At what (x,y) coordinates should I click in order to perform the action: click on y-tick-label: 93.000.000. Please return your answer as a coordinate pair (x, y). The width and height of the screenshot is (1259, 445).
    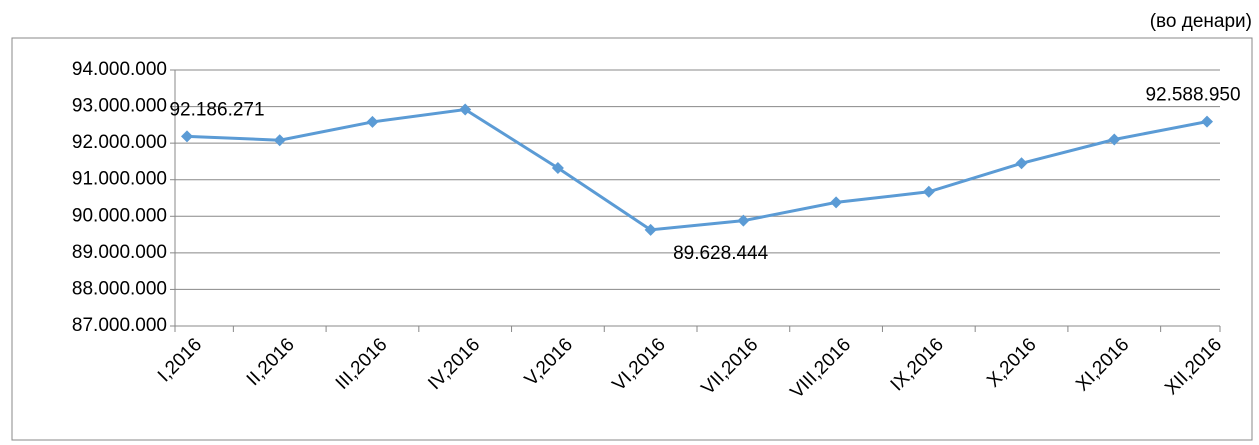
    Looking at the image, I should click on (119, 106).